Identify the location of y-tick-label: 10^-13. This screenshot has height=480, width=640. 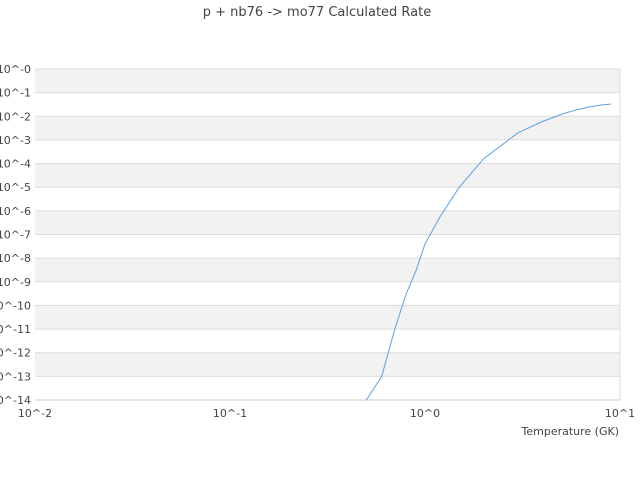
(15, 376).